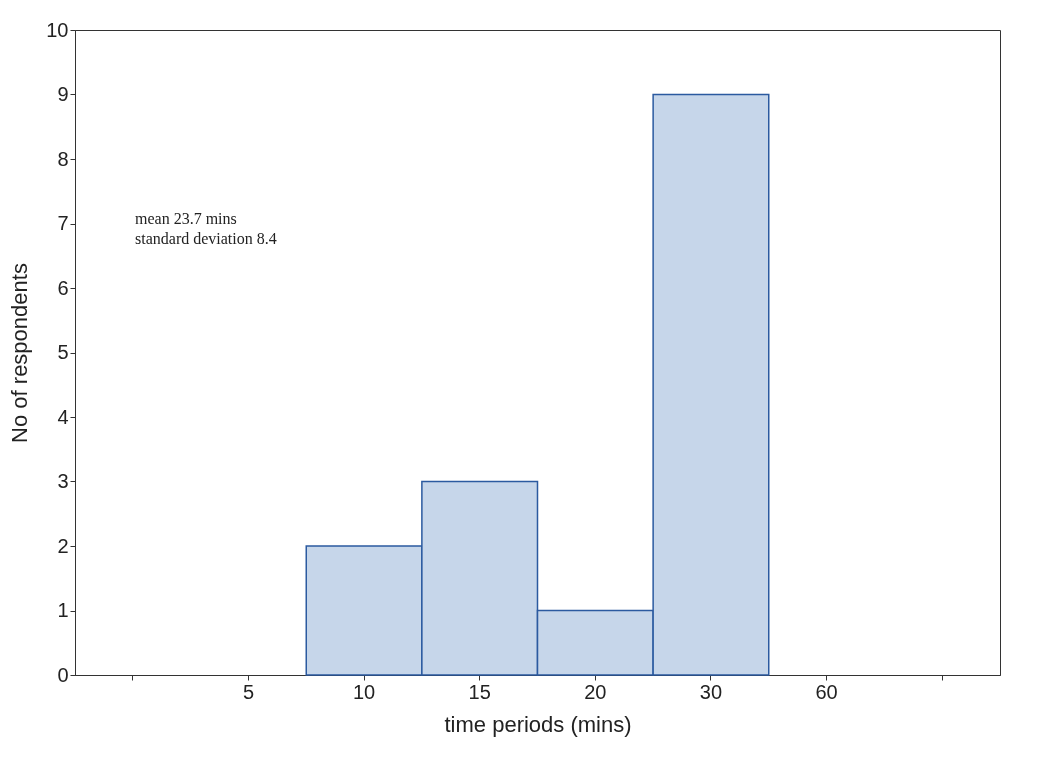  What do you see at coordinates (63, 610) in the screenshot?
I see `y-tick-label: 1` at bounding box center [63, 610].